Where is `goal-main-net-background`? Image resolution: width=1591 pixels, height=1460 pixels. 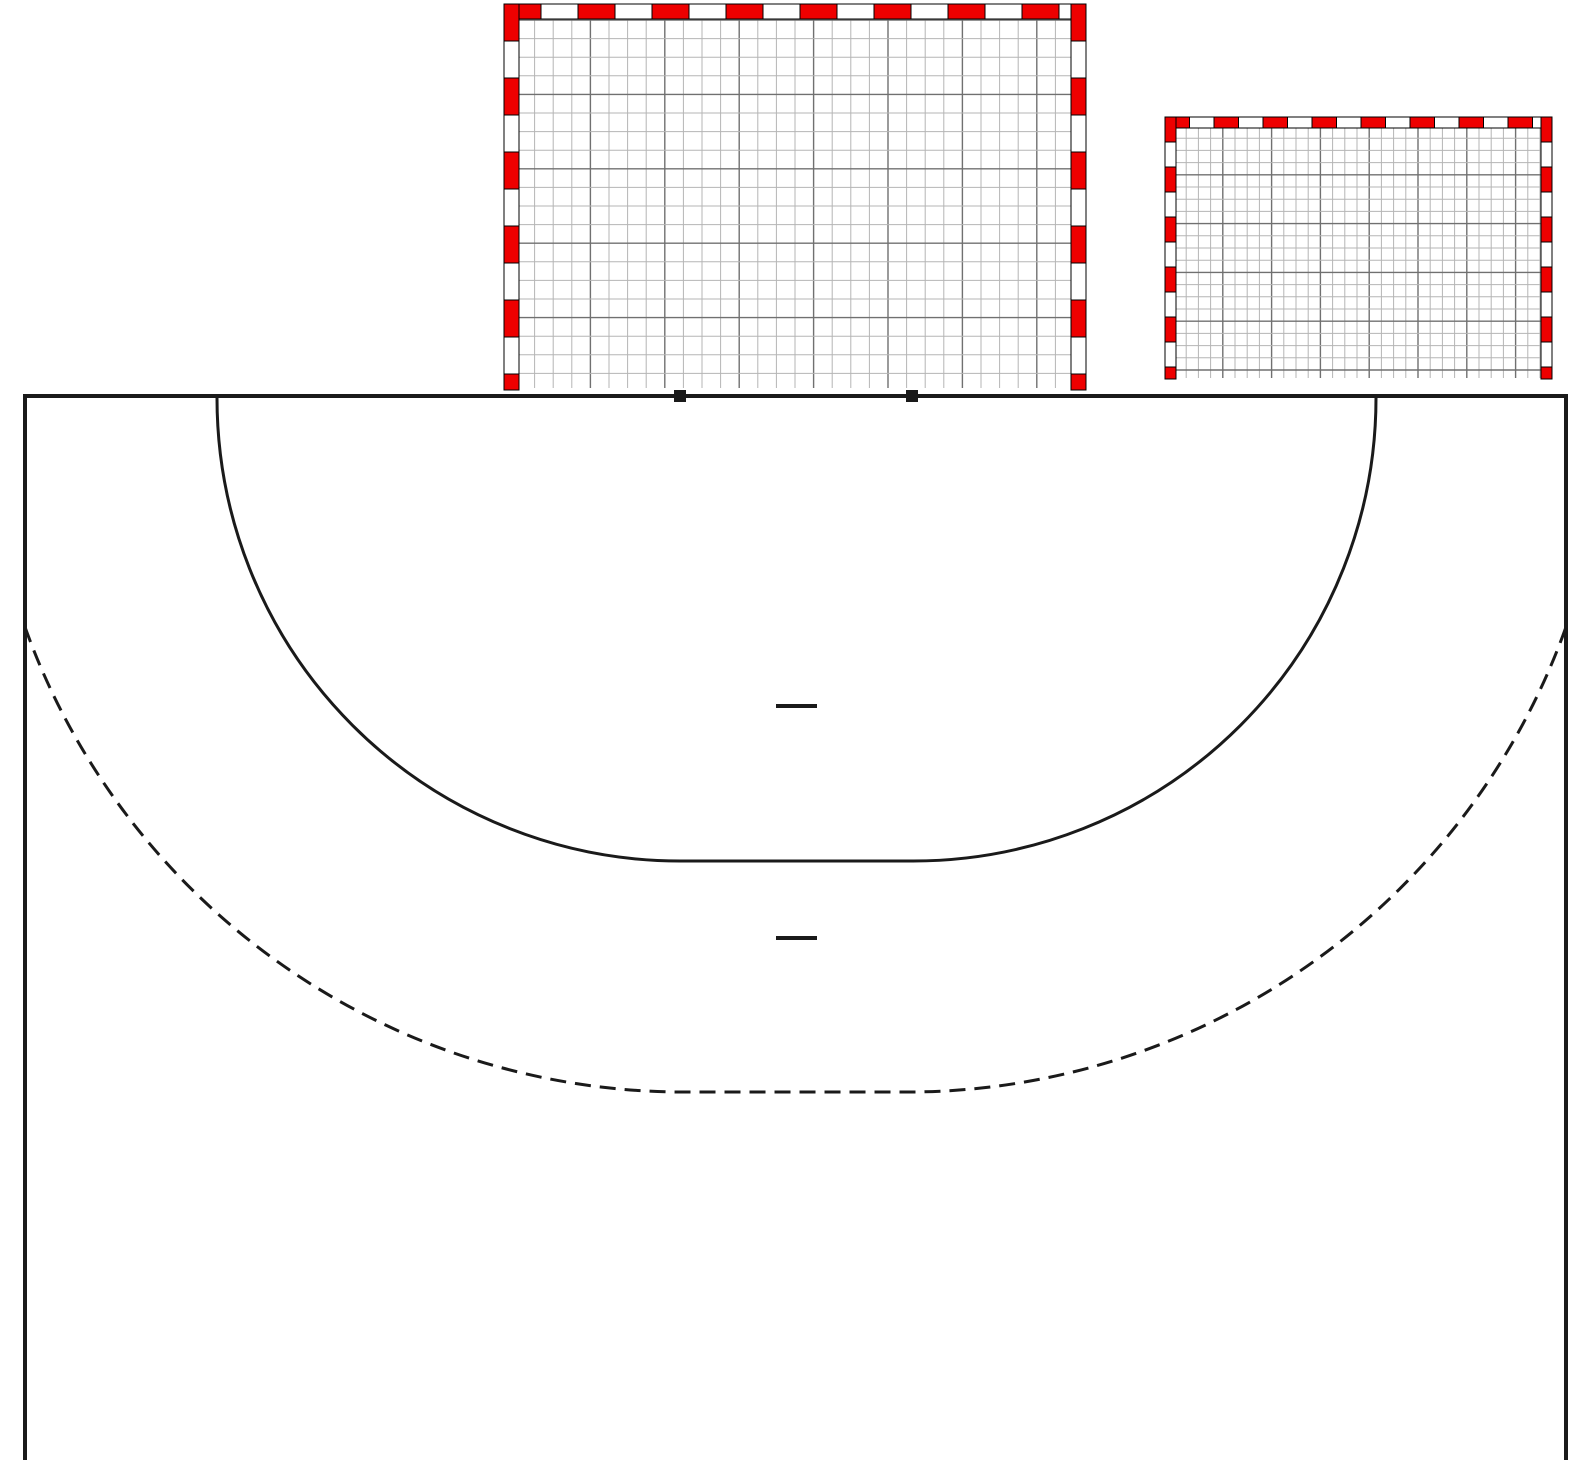
goal-main-net-background is located at coordinates (791, 204).